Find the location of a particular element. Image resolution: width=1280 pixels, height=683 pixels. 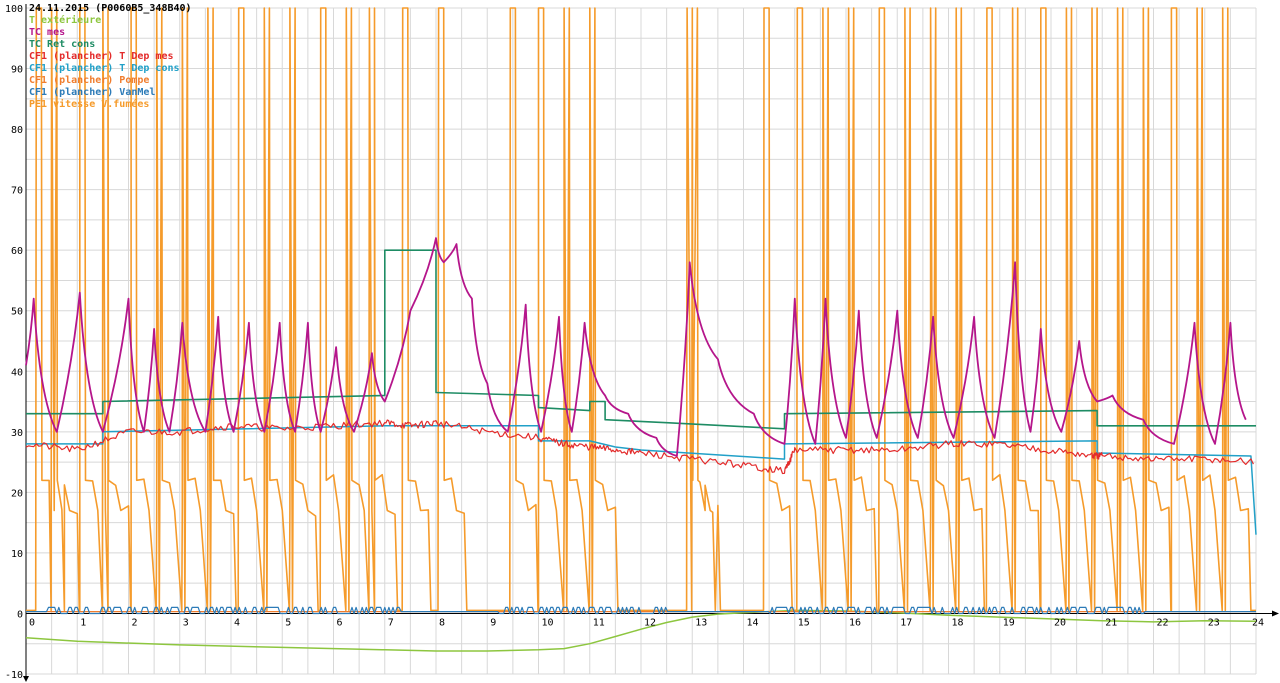

x-tick-label: 8 is located at coordinates (442, 622).